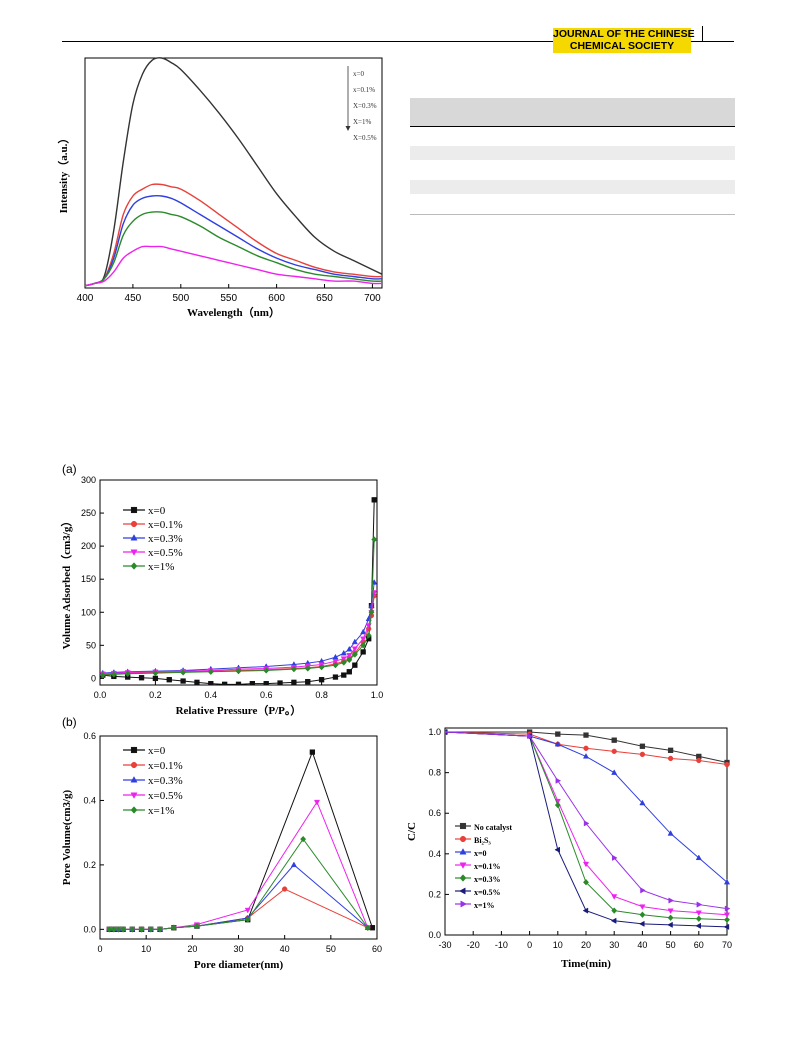 This screenshot has width=793, height=1043. Describe the element at coordinates (487, 866) in the screenshot. I see `legend-label: x=0.1%` at that location.